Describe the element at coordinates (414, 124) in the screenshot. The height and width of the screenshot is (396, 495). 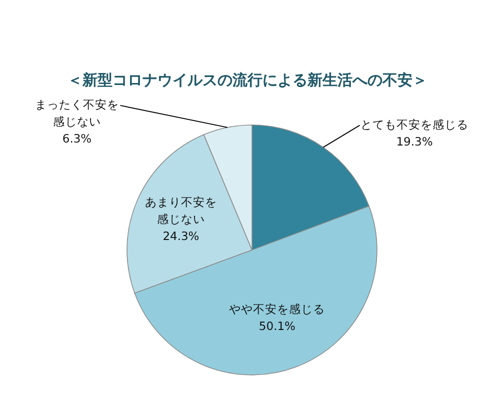
I see `slice-label: とても不安を感じる` at that location.